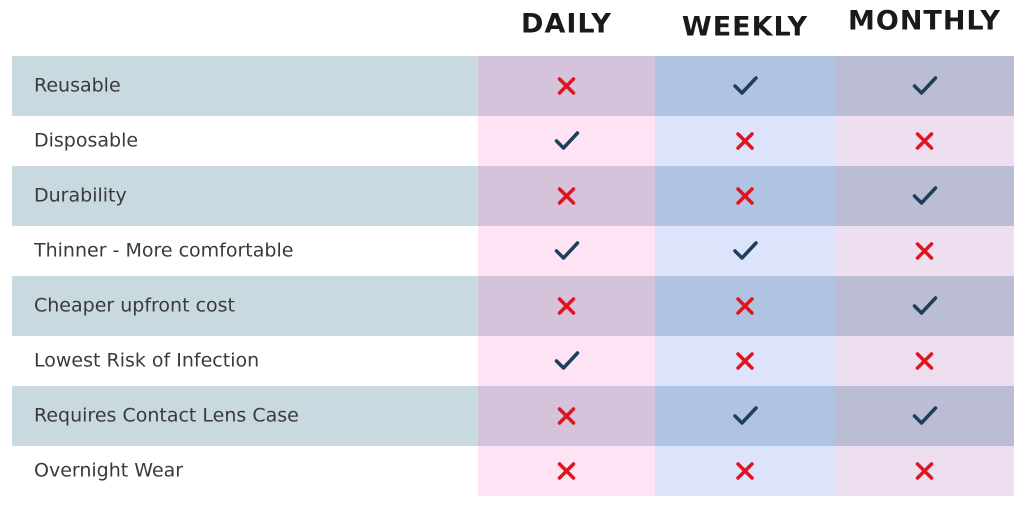 The image size is (1024, 507). Describe the element at coordinates (924, 21) in the screenshot. I see `column-header: MONTHLY` at that location.